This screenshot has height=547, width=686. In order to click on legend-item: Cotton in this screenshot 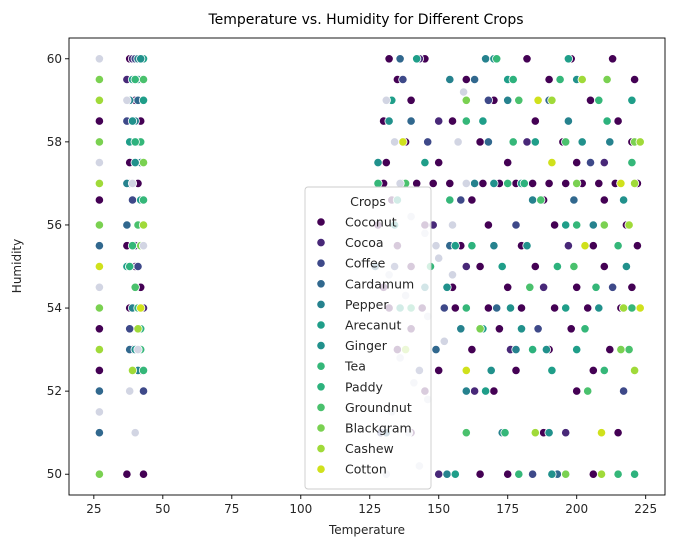, I will do `click(351, 469)`.